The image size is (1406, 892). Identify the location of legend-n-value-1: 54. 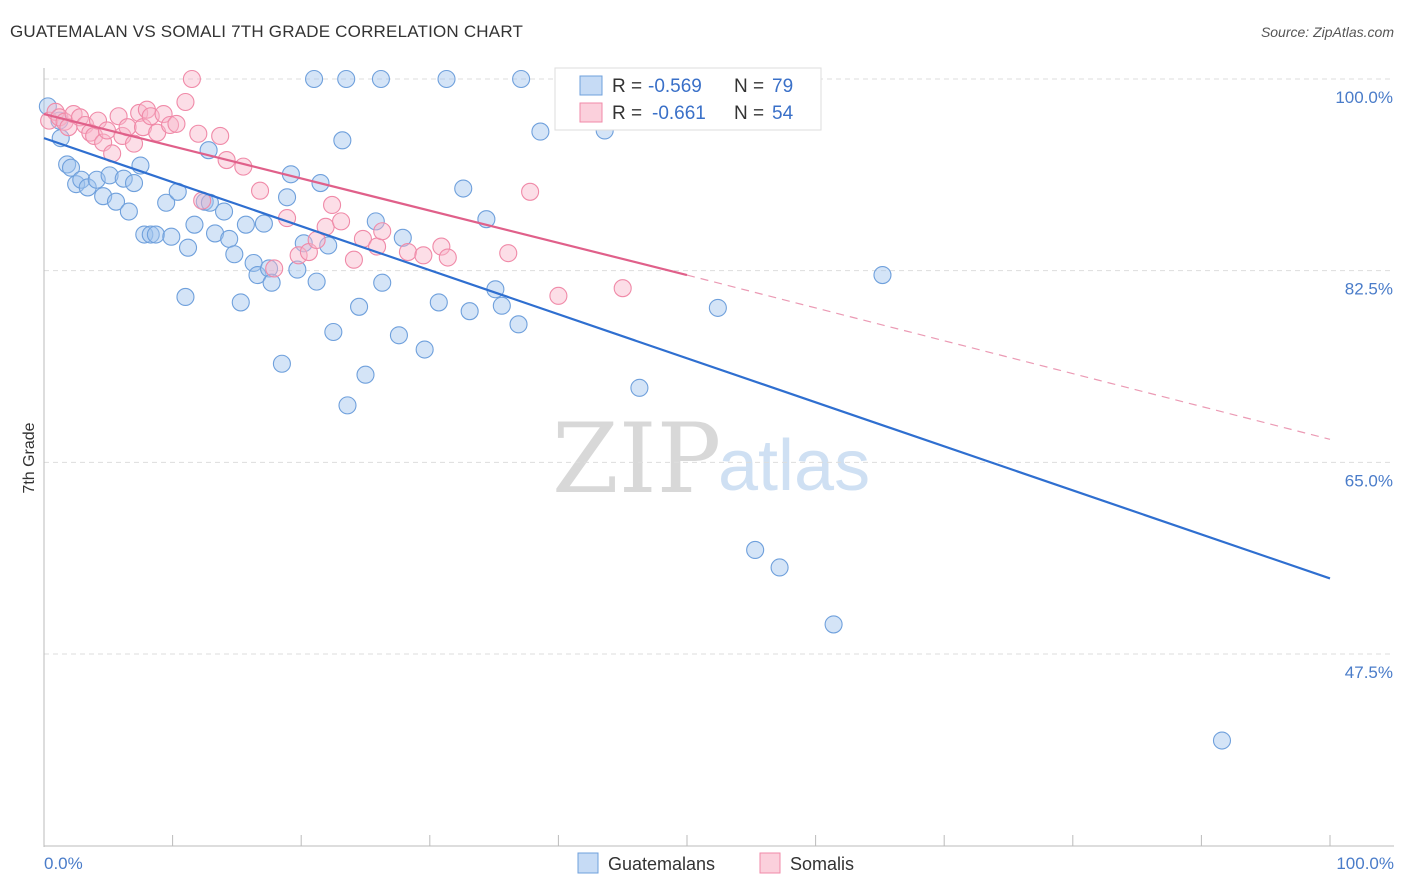
(783, 113).